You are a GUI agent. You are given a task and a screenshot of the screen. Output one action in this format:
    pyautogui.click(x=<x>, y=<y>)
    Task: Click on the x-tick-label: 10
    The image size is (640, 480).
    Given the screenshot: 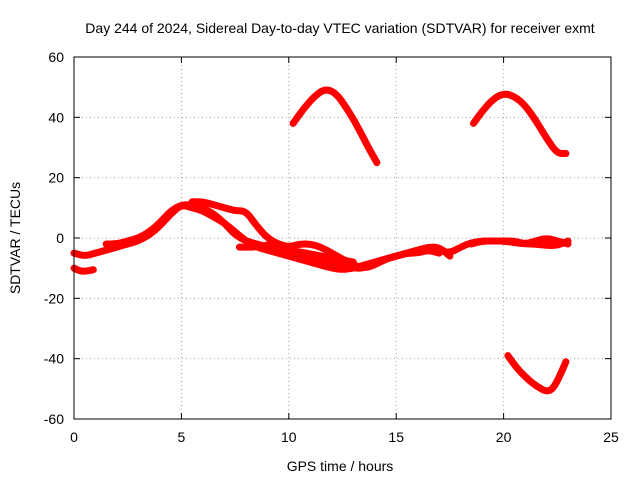 What is the action you would take?
    pyautogui.click(x=289, y=437)
    